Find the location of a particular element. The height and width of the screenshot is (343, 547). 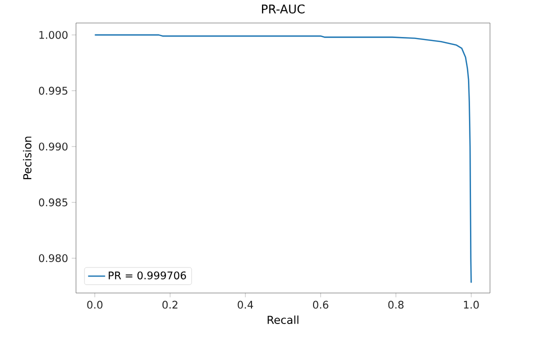

y-tick-label: 0.980 is located at coordinates (53, 258).